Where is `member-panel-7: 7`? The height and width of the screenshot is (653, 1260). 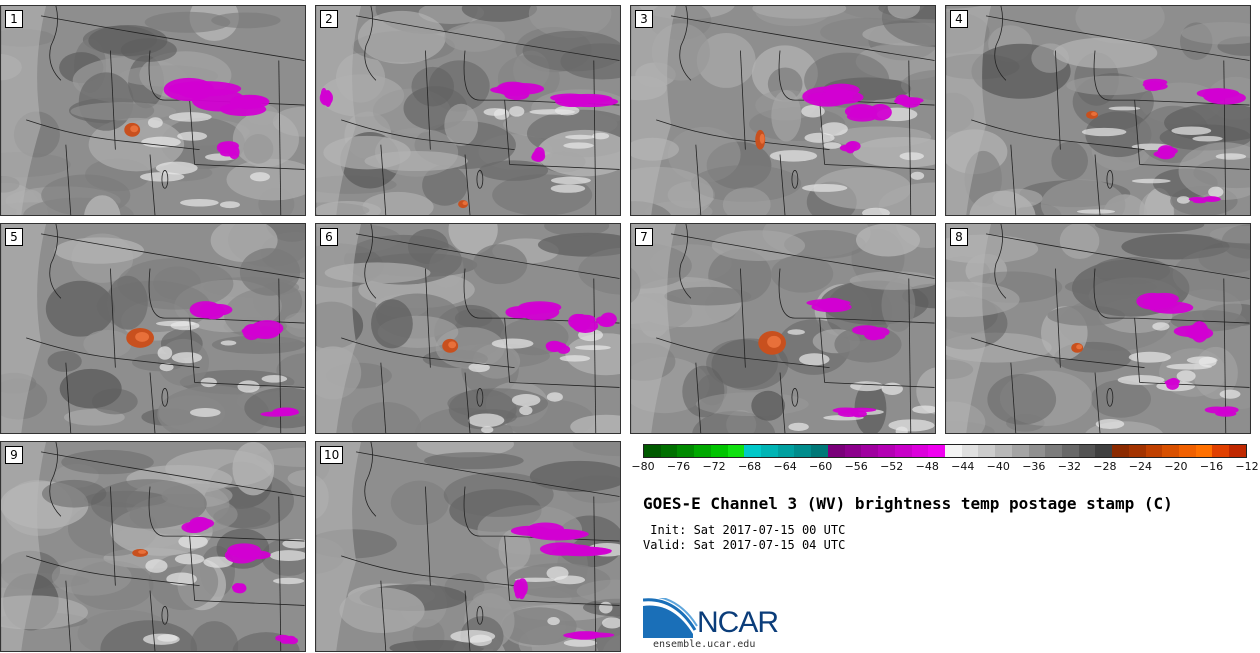 member-panel-7: 7 is located at coordinates (783, 328).